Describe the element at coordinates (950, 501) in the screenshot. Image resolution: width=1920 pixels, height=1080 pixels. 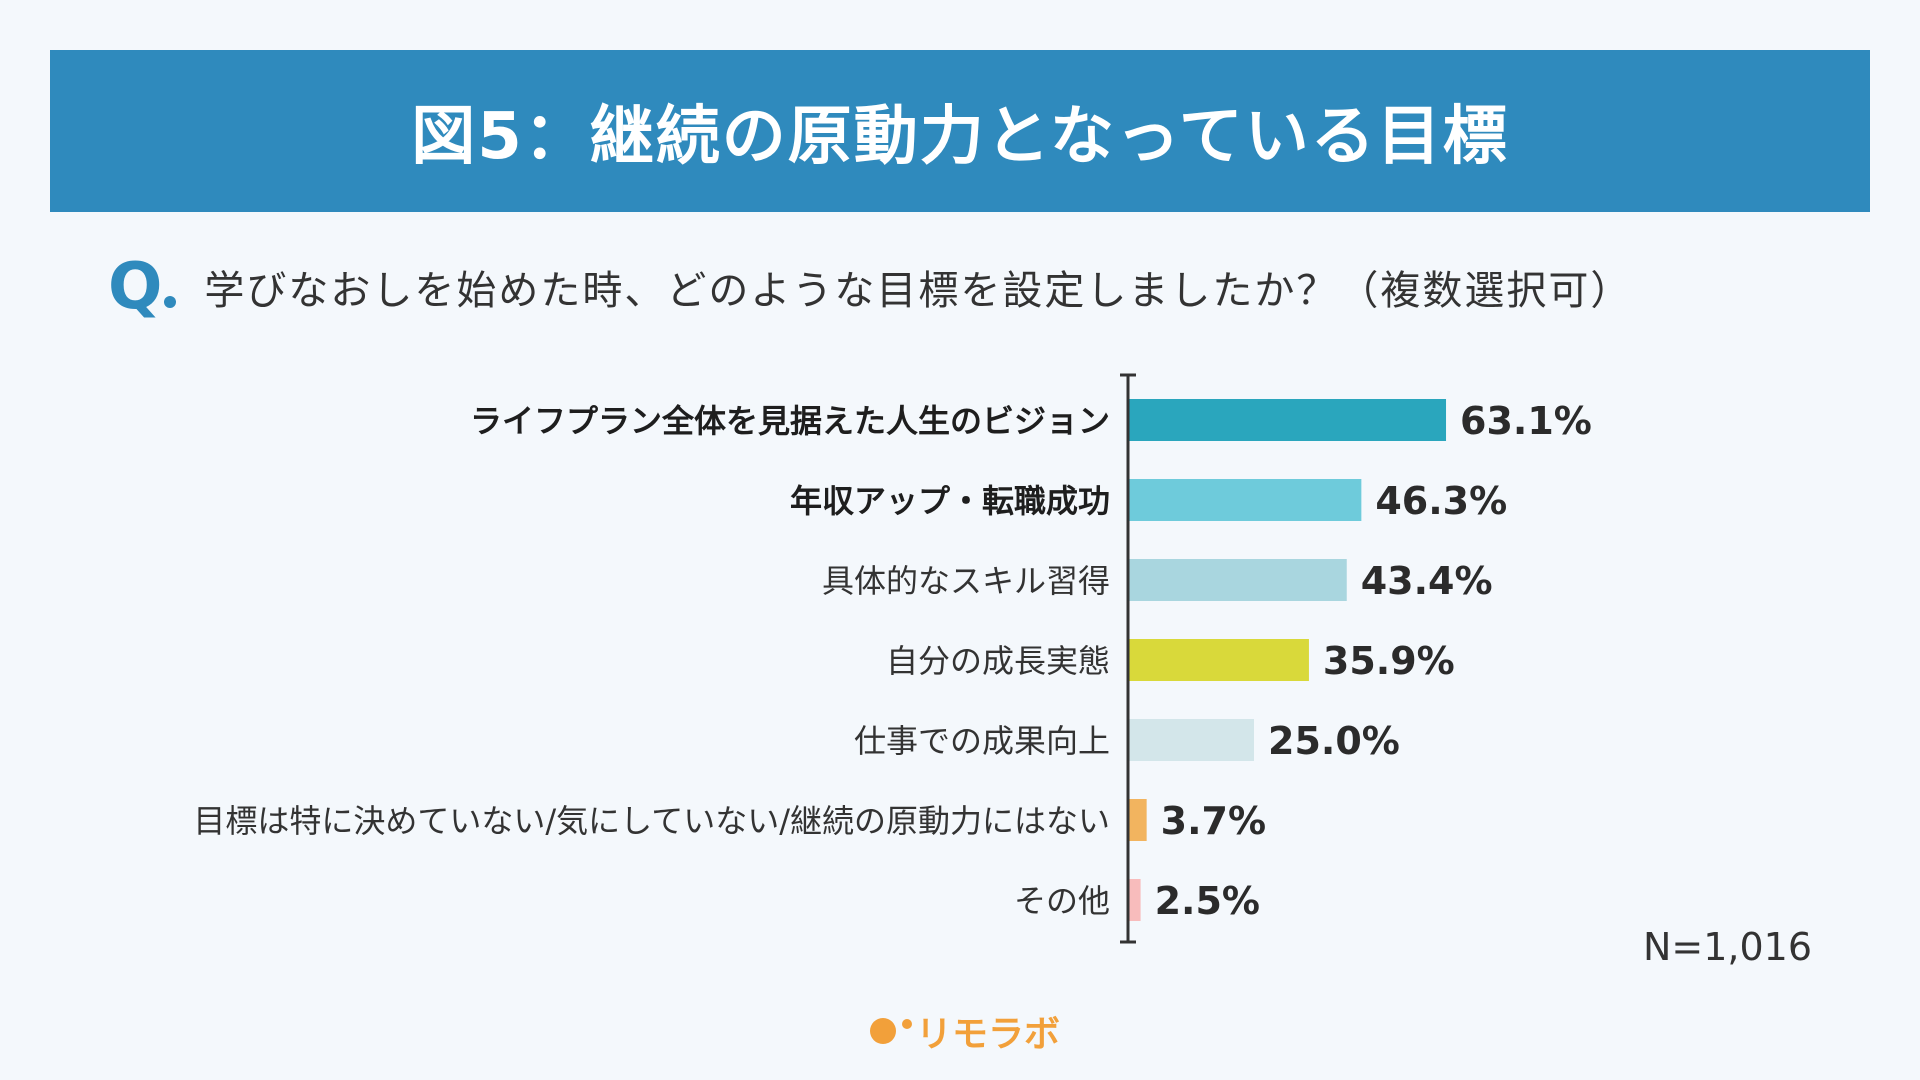
I see `category-label-2: 年収アップ・転職成功` at that location.